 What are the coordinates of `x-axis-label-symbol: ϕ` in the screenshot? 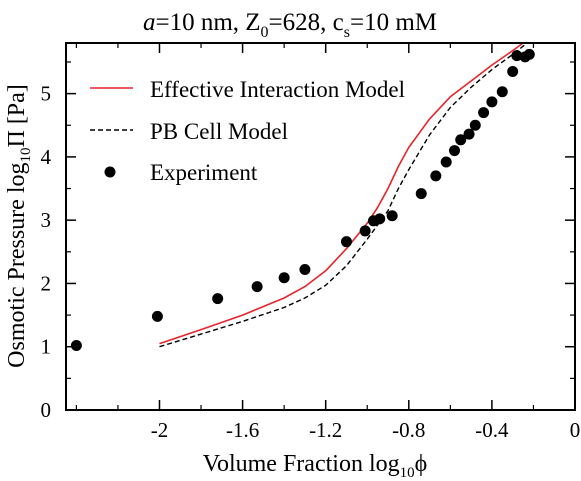 It's located at (421, 464).